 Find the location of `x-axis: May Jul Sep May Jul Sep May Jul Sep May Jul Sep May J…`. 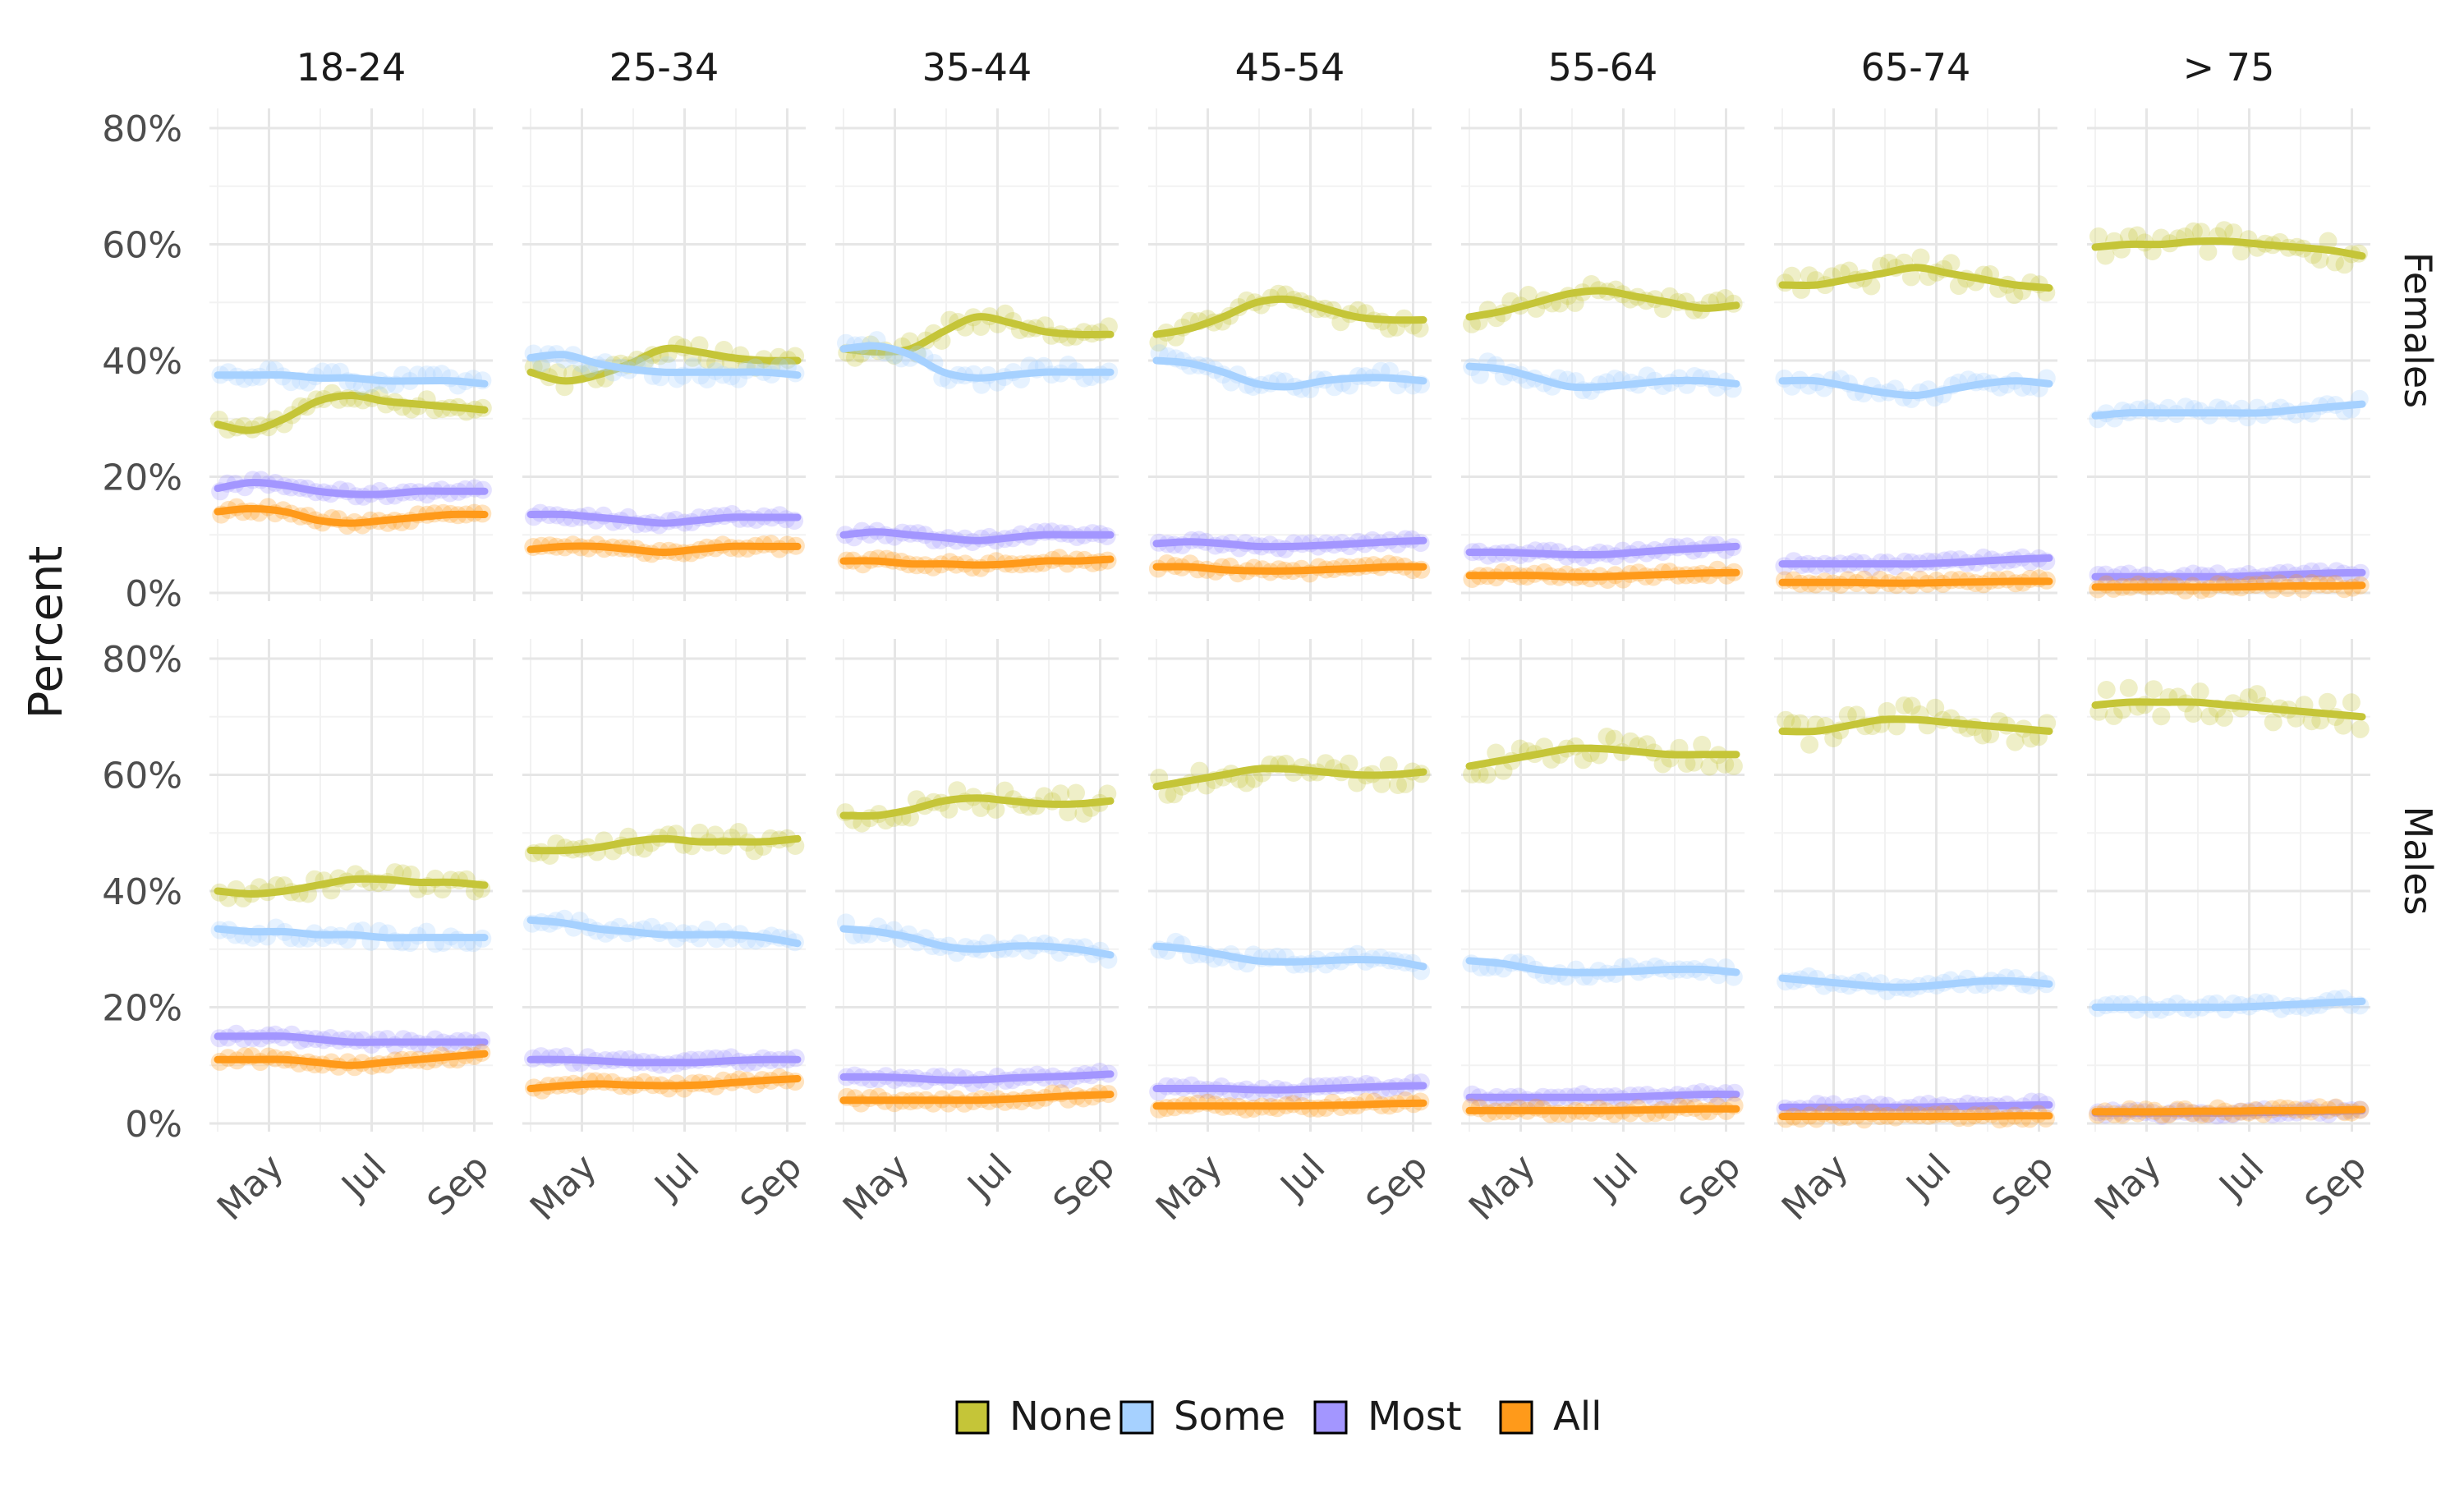

x-axis: May Jul Sep May Jul Sep May Jul Sep May Jul Sep May J… is located at coordinates (1291, 1187).